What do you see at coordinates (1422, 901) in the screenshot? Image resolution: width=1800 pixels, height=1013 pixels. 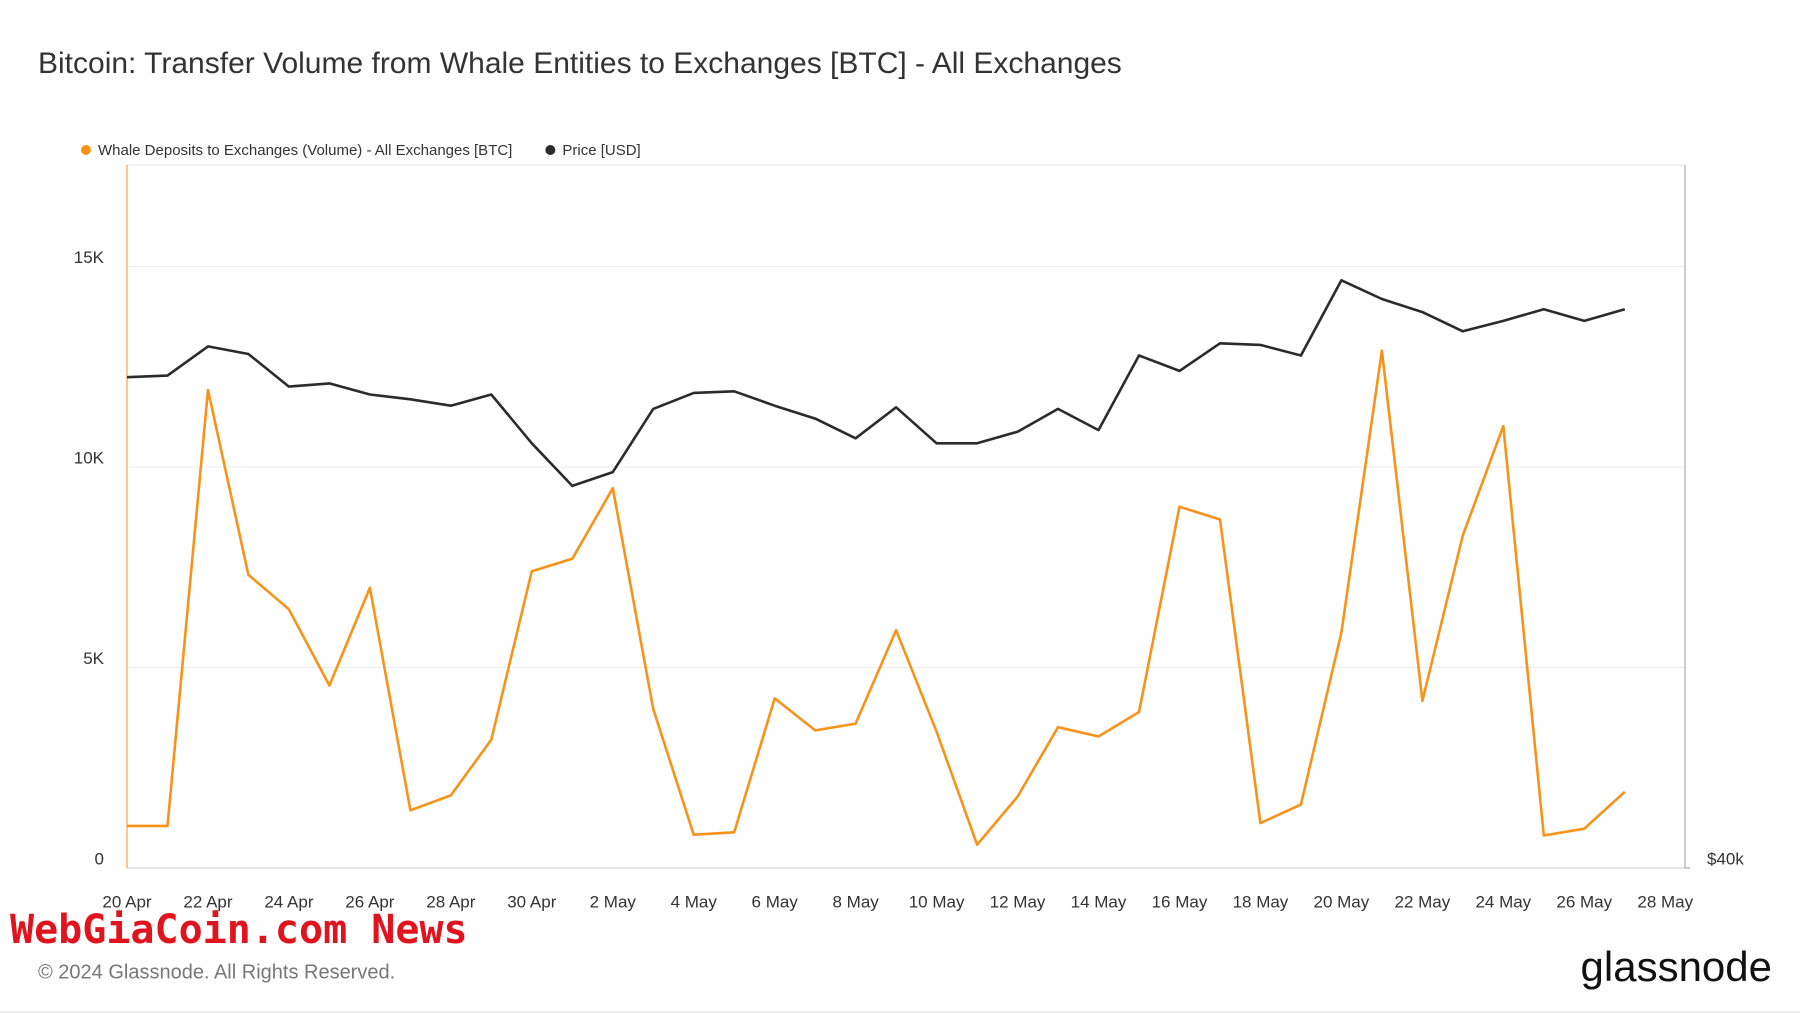 I see `x-tick-label: 22 May` at bounding box center [1422, 901].